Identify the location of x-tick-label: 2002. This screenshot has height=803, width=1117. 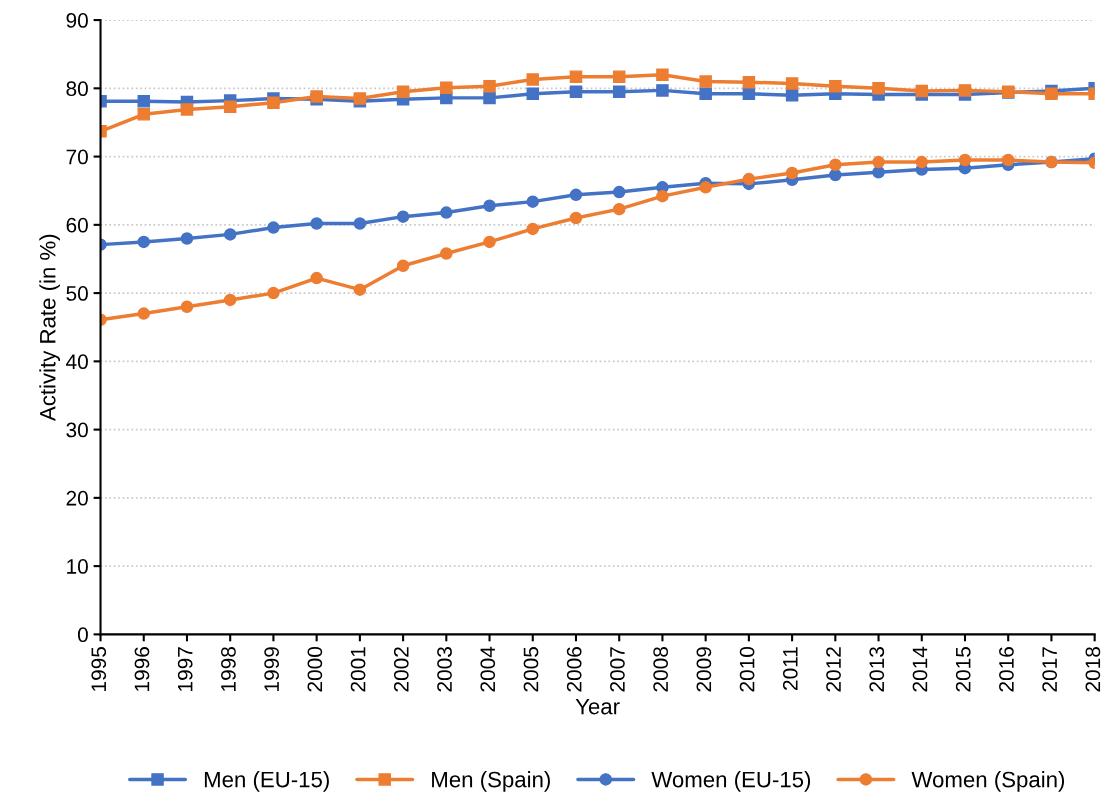
(401, 669).